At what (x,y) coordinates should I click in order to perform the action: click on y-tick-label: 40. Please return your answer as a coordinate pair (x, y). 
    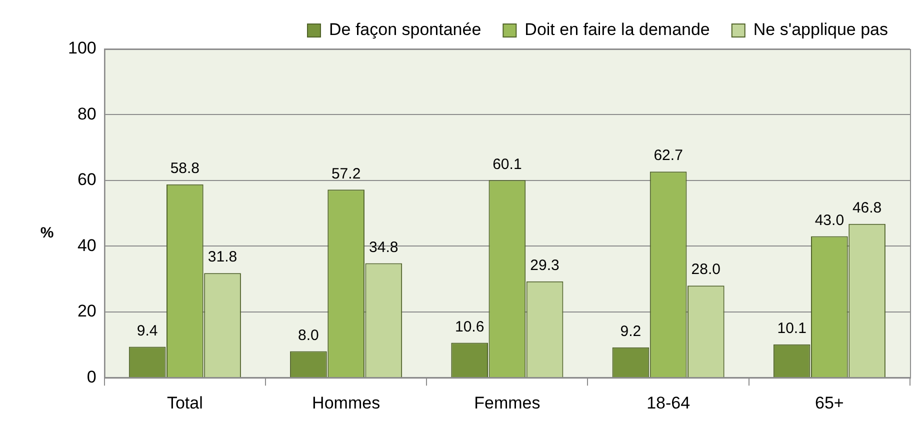
    Looking at the image, I should click on (86, 245).